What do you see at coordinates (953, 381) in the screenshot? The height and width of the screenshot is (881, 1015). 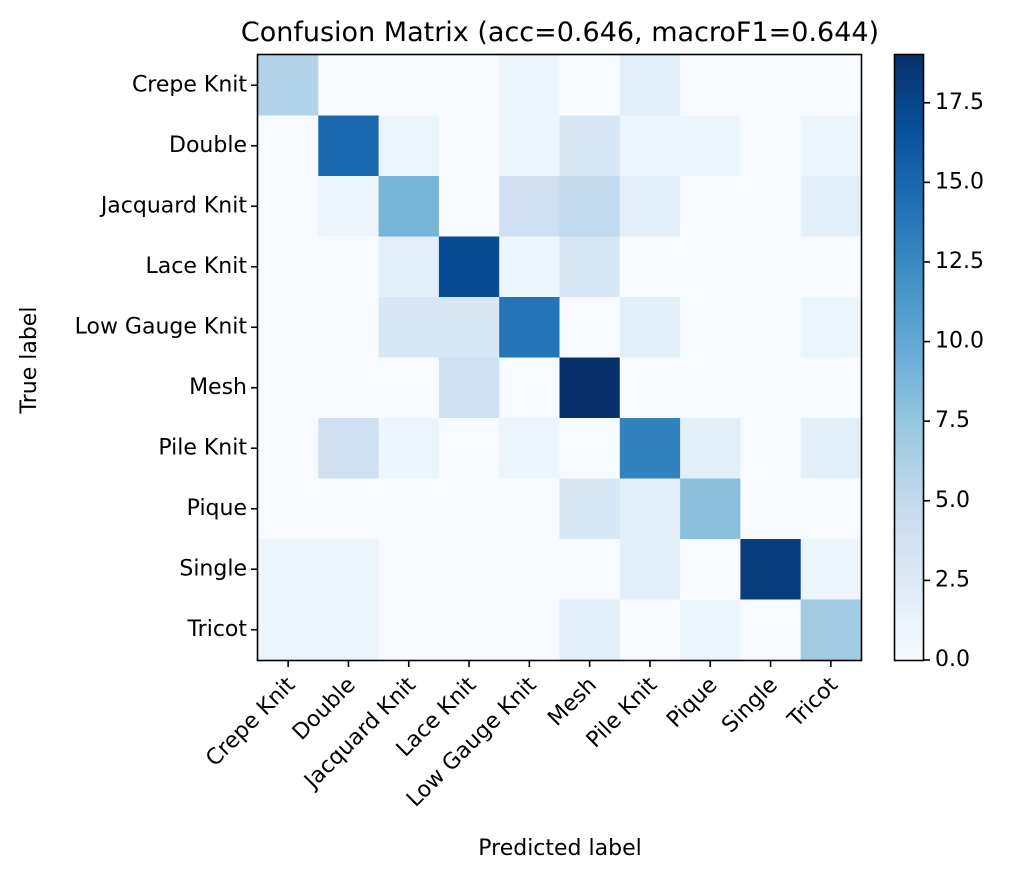 I see `colorbar-ticks: 0.0 2.5 5.0 7.5 10.0 12.5 15.0 17.5` at bounding box center [953, 381].